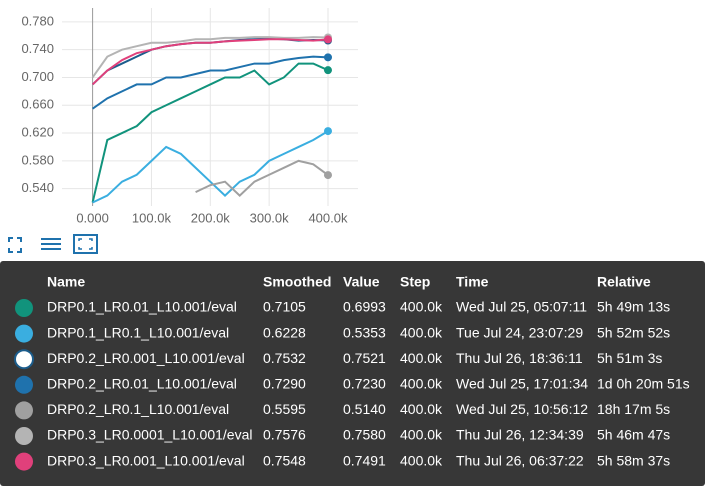 The height and width of the screenshot is (487, 707). Describe the element at coordinates (297, 282) in the screenshot. I see `table-header: Smoothed` at that location.